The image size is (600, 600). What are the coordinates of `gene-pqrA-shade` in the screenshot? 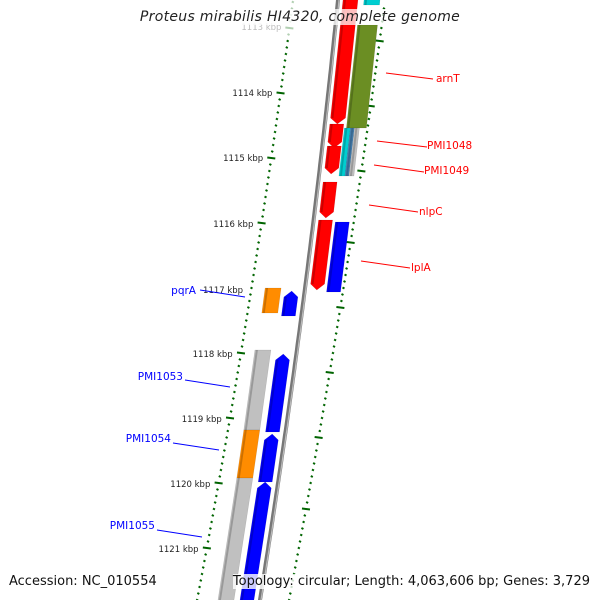 It's located at (284, 306).